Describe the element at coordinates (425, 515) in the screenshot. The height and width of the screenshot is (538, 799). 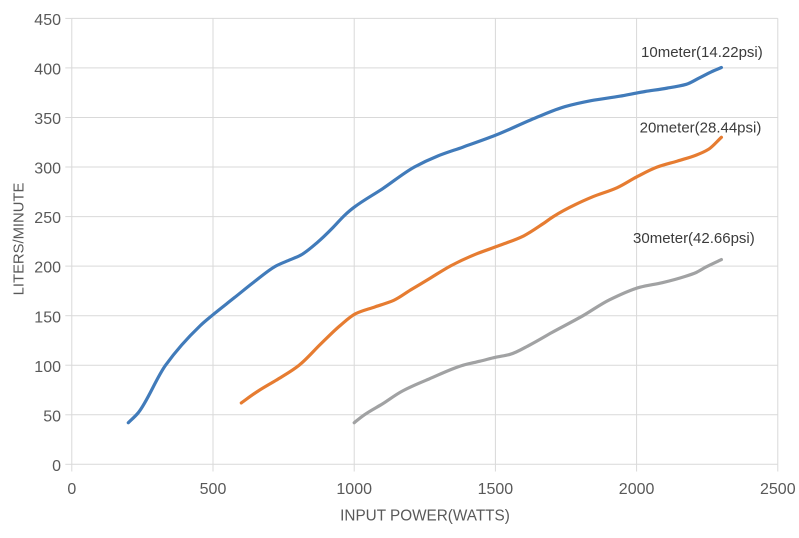
I see `svg-text: INPUT POWER(WATTS)` at that location.